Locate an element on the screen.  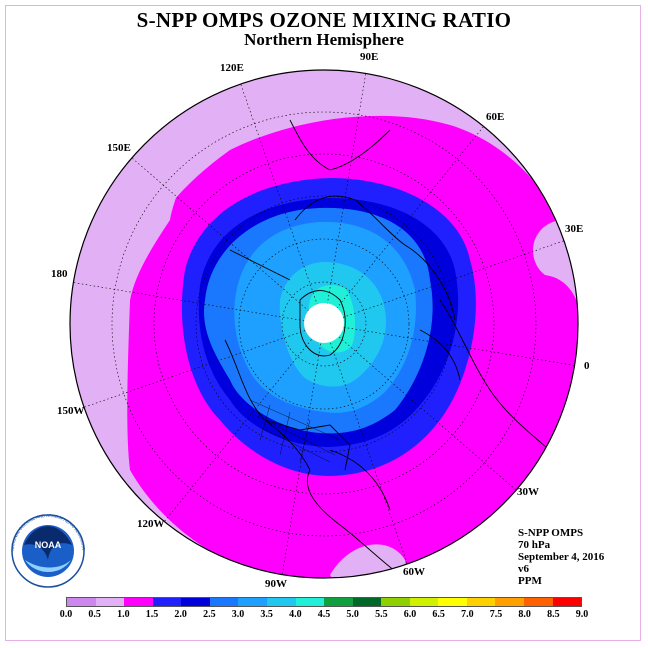
info-level: 70 hPa is located at coordinates (534, 545).